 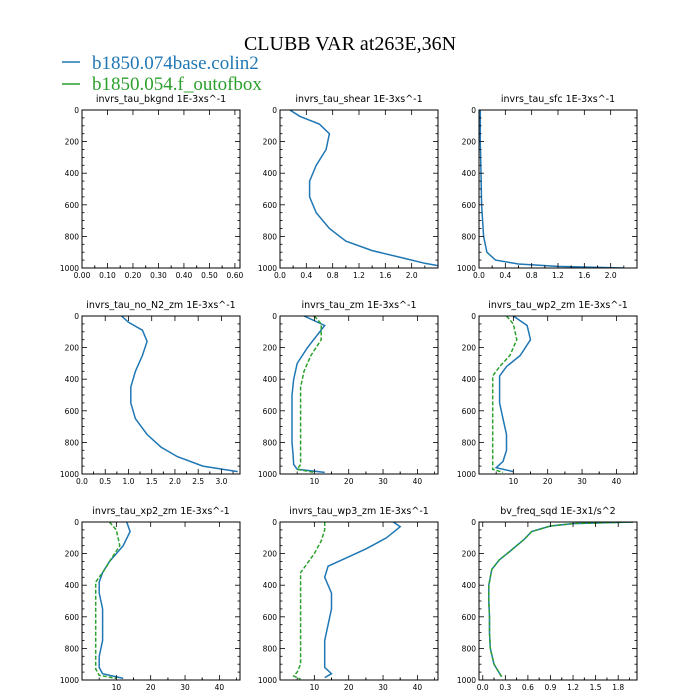 I want to click on panel-title: invrs_tau_no_N2_zm 1E-3xs^-1, so click(x=160, y=305).